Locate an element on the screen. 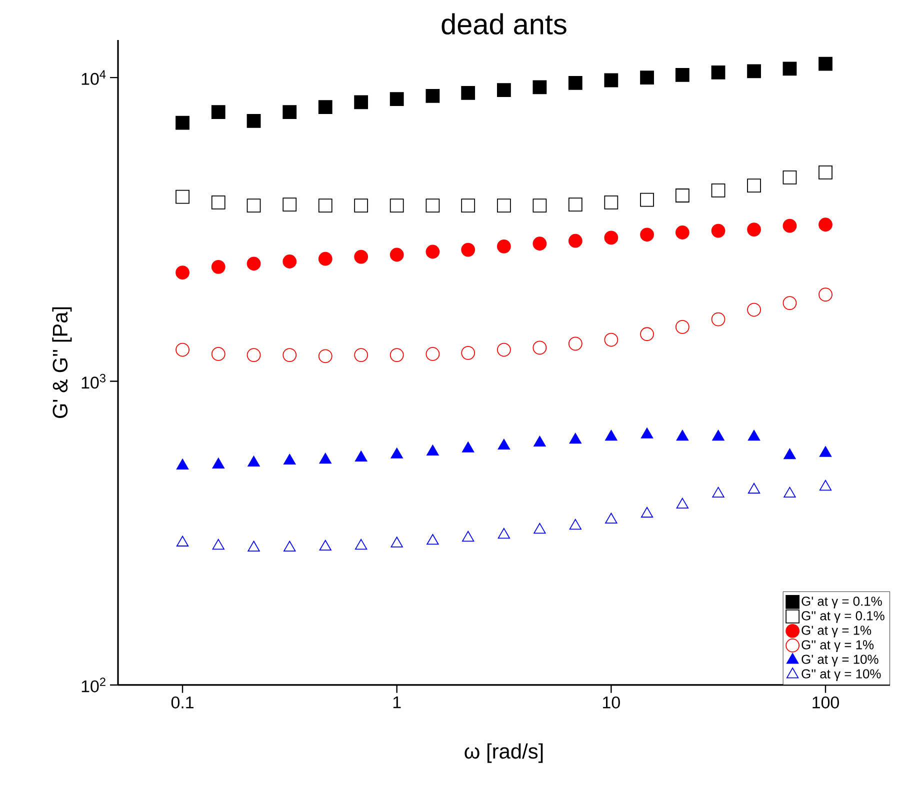 The image size is (899, 789). x-tick-label: 100 is located at coordinates (825, 702).